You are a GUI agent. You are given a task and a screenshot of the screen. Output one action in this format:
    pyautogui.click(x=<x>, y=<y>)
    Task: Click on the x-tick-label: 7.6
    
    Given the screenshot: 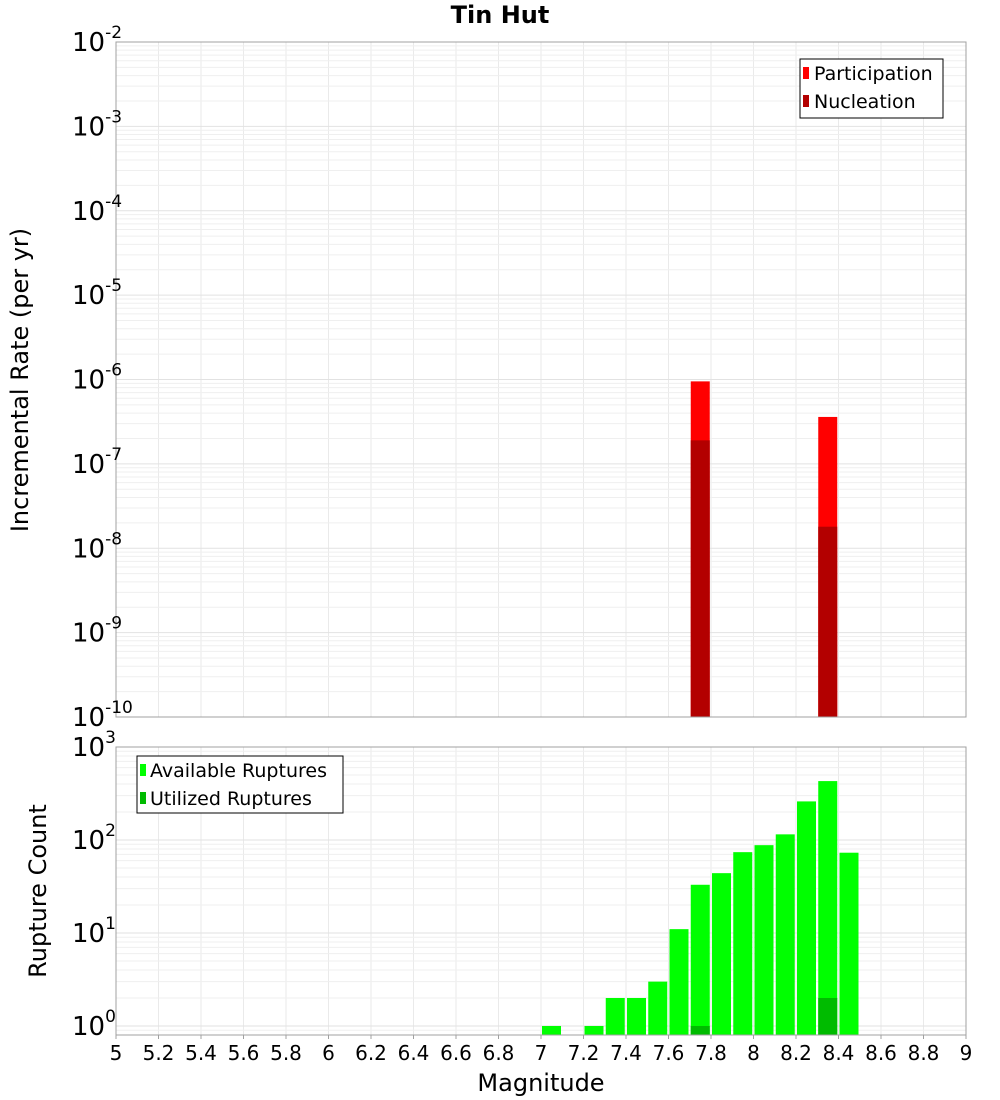 What is the action you would take?
    pyautogui.click(x=669, y=1053)
    